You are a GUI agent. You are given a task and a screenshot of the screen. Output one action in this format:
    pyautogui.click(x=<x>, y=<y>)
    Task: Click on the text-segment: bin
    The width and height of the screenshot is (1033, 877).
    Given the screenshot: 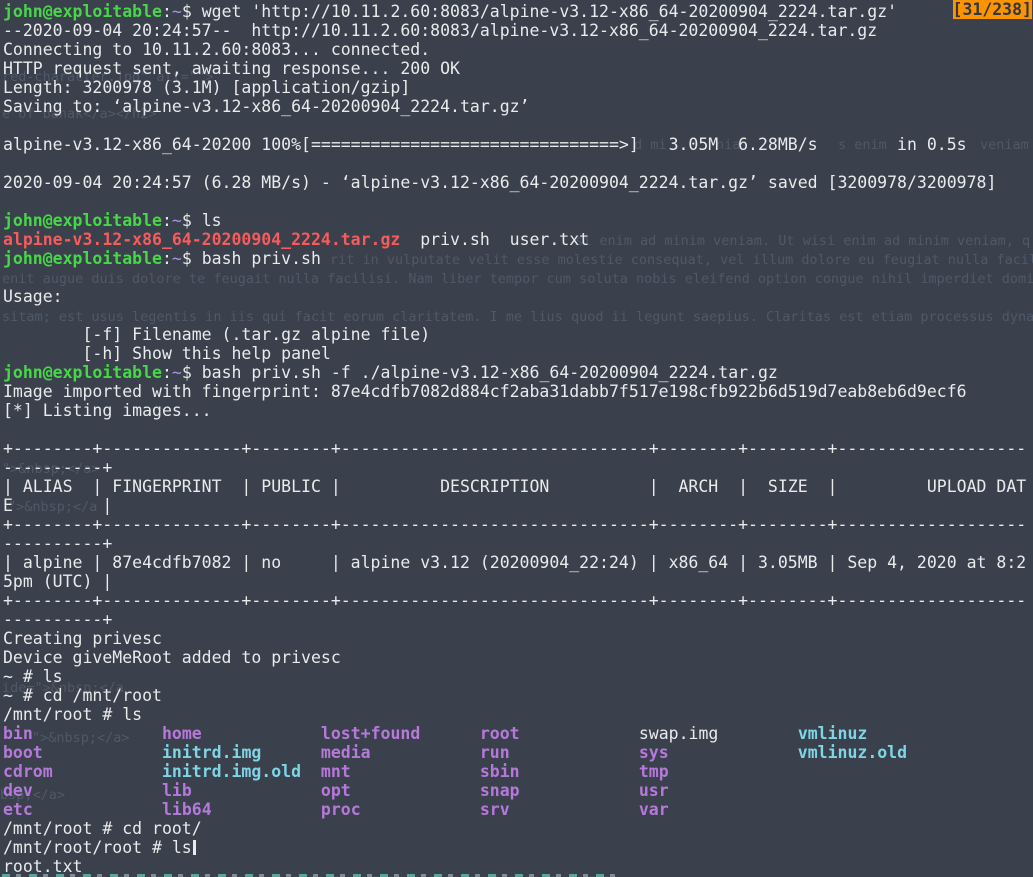 What is the action you would take?
    pyautogui.click(x=18, y=733)
    